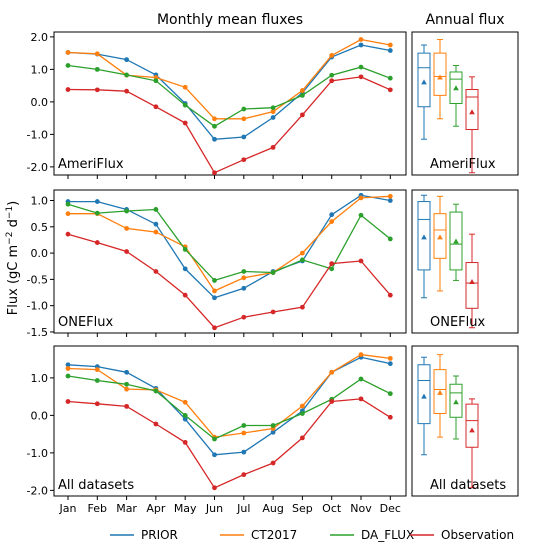 Image resolution: width=544 pixels, height=550 pixels. Describe the element at coordinates (156, 508) in the screenshot. I see `x-tick-label-apr: Apr` at that location.